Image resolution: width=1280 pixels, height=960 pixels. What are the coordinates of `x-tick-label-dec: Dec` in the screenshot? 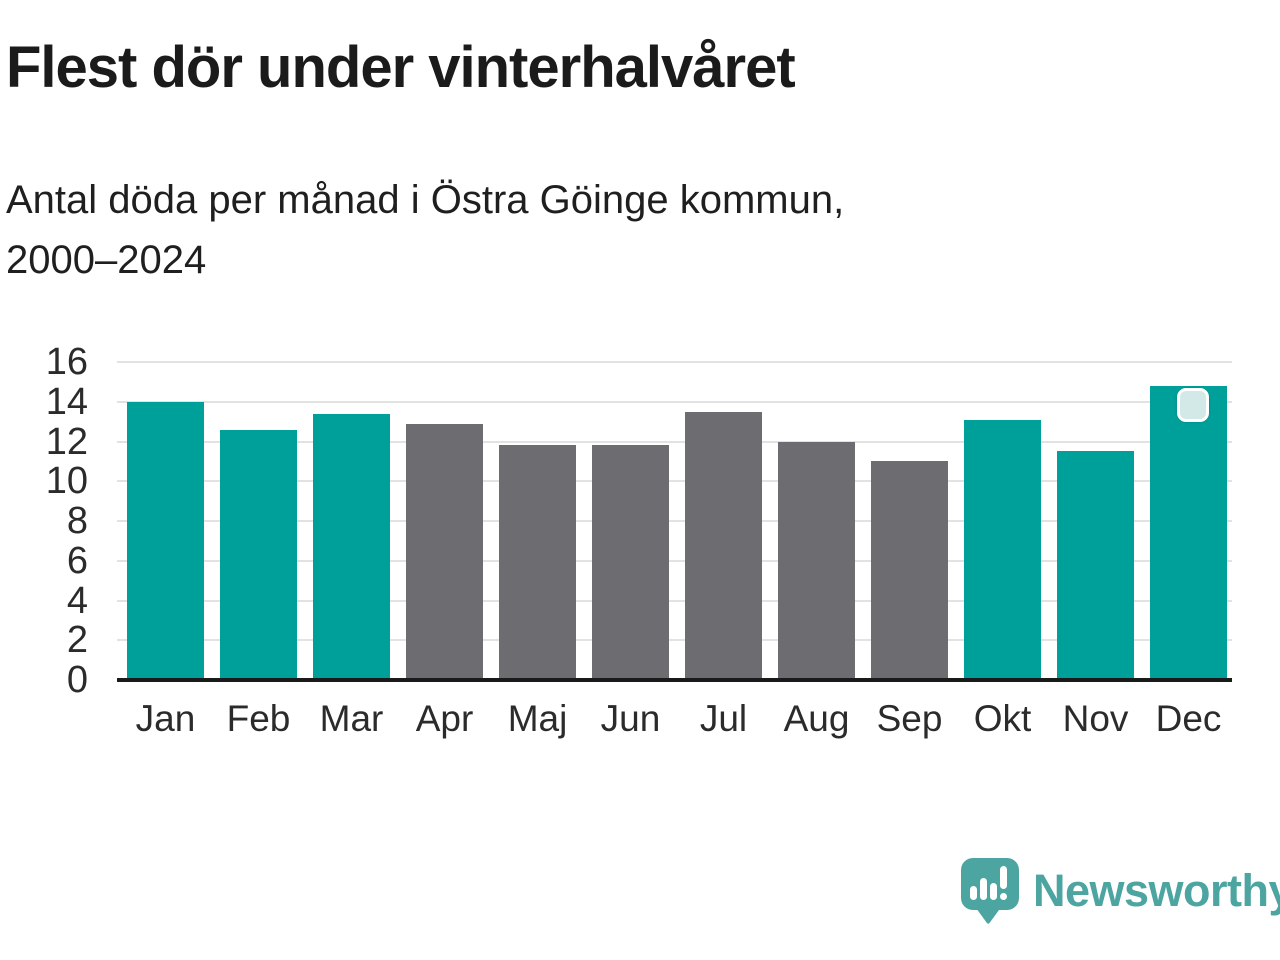 It's located at (1188, 718).